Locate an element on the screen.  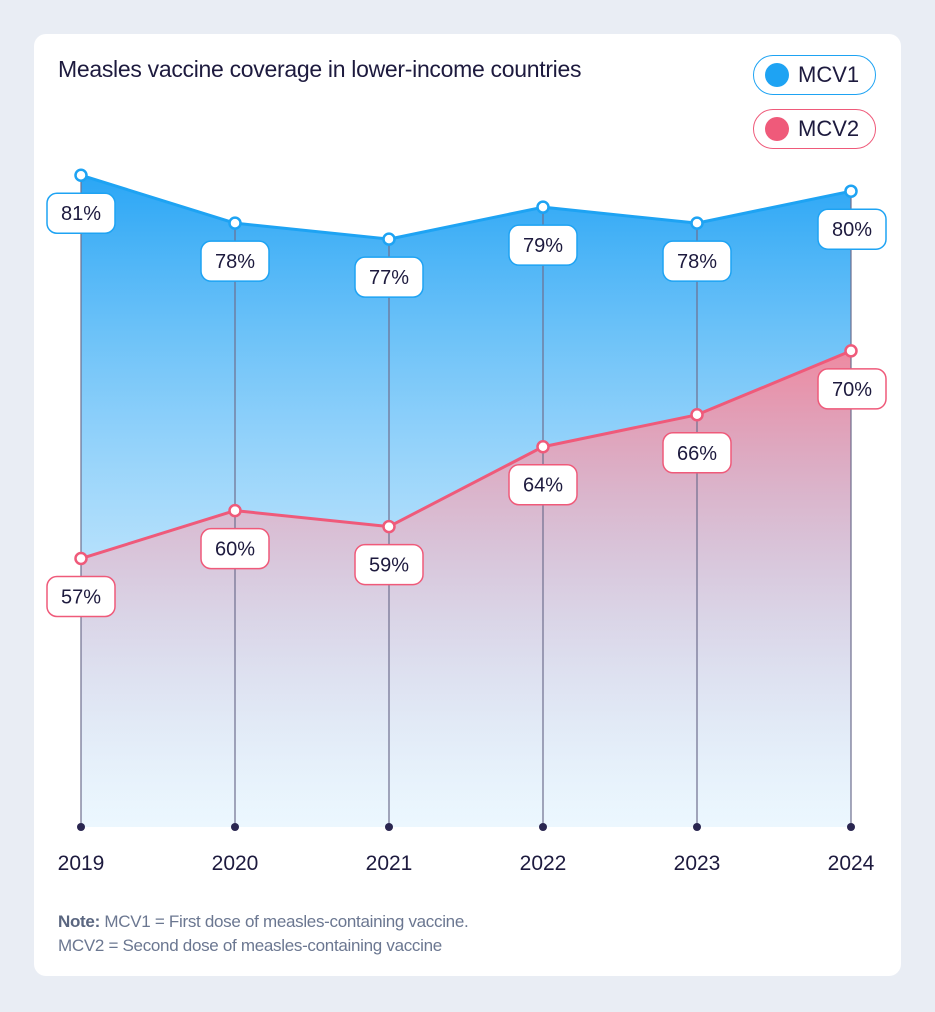
mcv2-label-2024: 70% is located at coordinates (852, 389).